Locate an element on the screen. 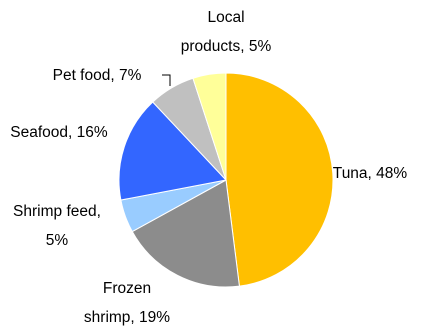  slice-label-line: Local is located at coordinates (225, 17).